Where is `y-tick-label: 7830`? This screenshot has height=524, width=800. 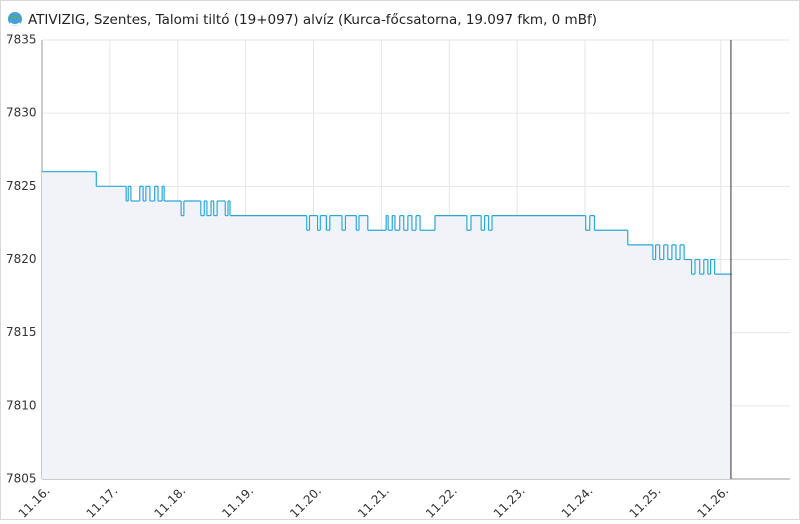 y-tick-label: 7830 is located at coordinates (21, 113).